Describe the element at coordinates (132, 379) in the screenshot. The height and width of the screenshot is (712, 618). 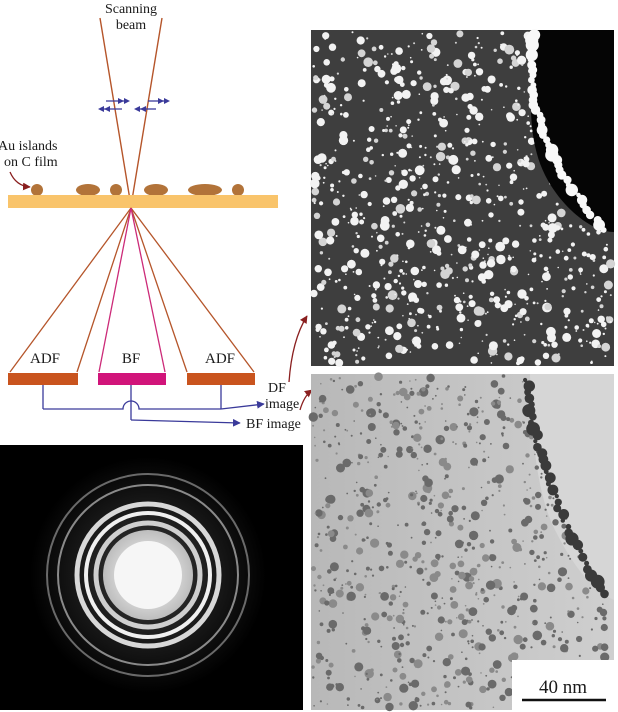
I see `bf-detector` at that location.